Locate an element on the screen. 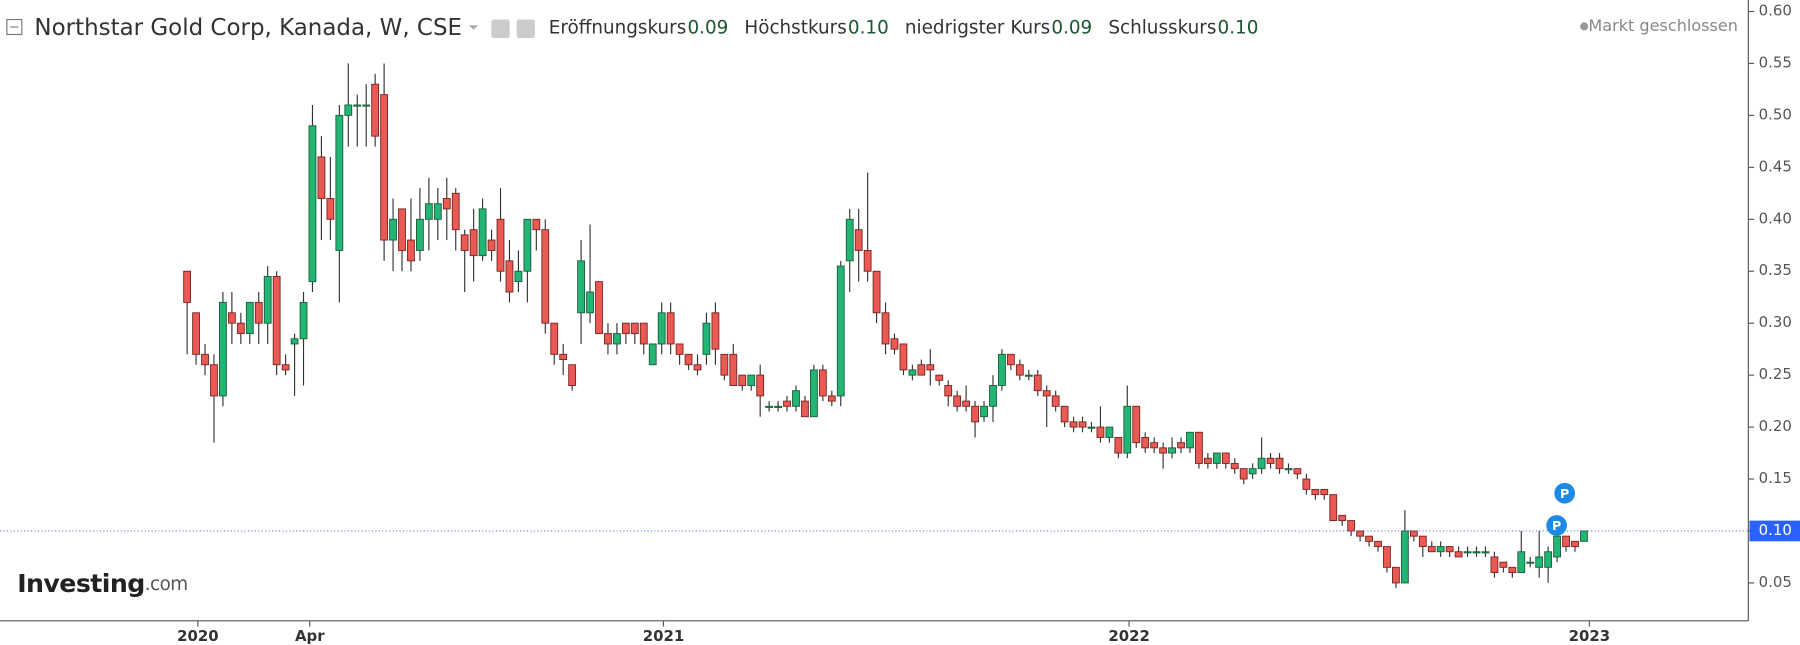 The height and width of the screenshot is (645, 1800). ohlc-value: 0.10 is located at coordinates (1238, 28).